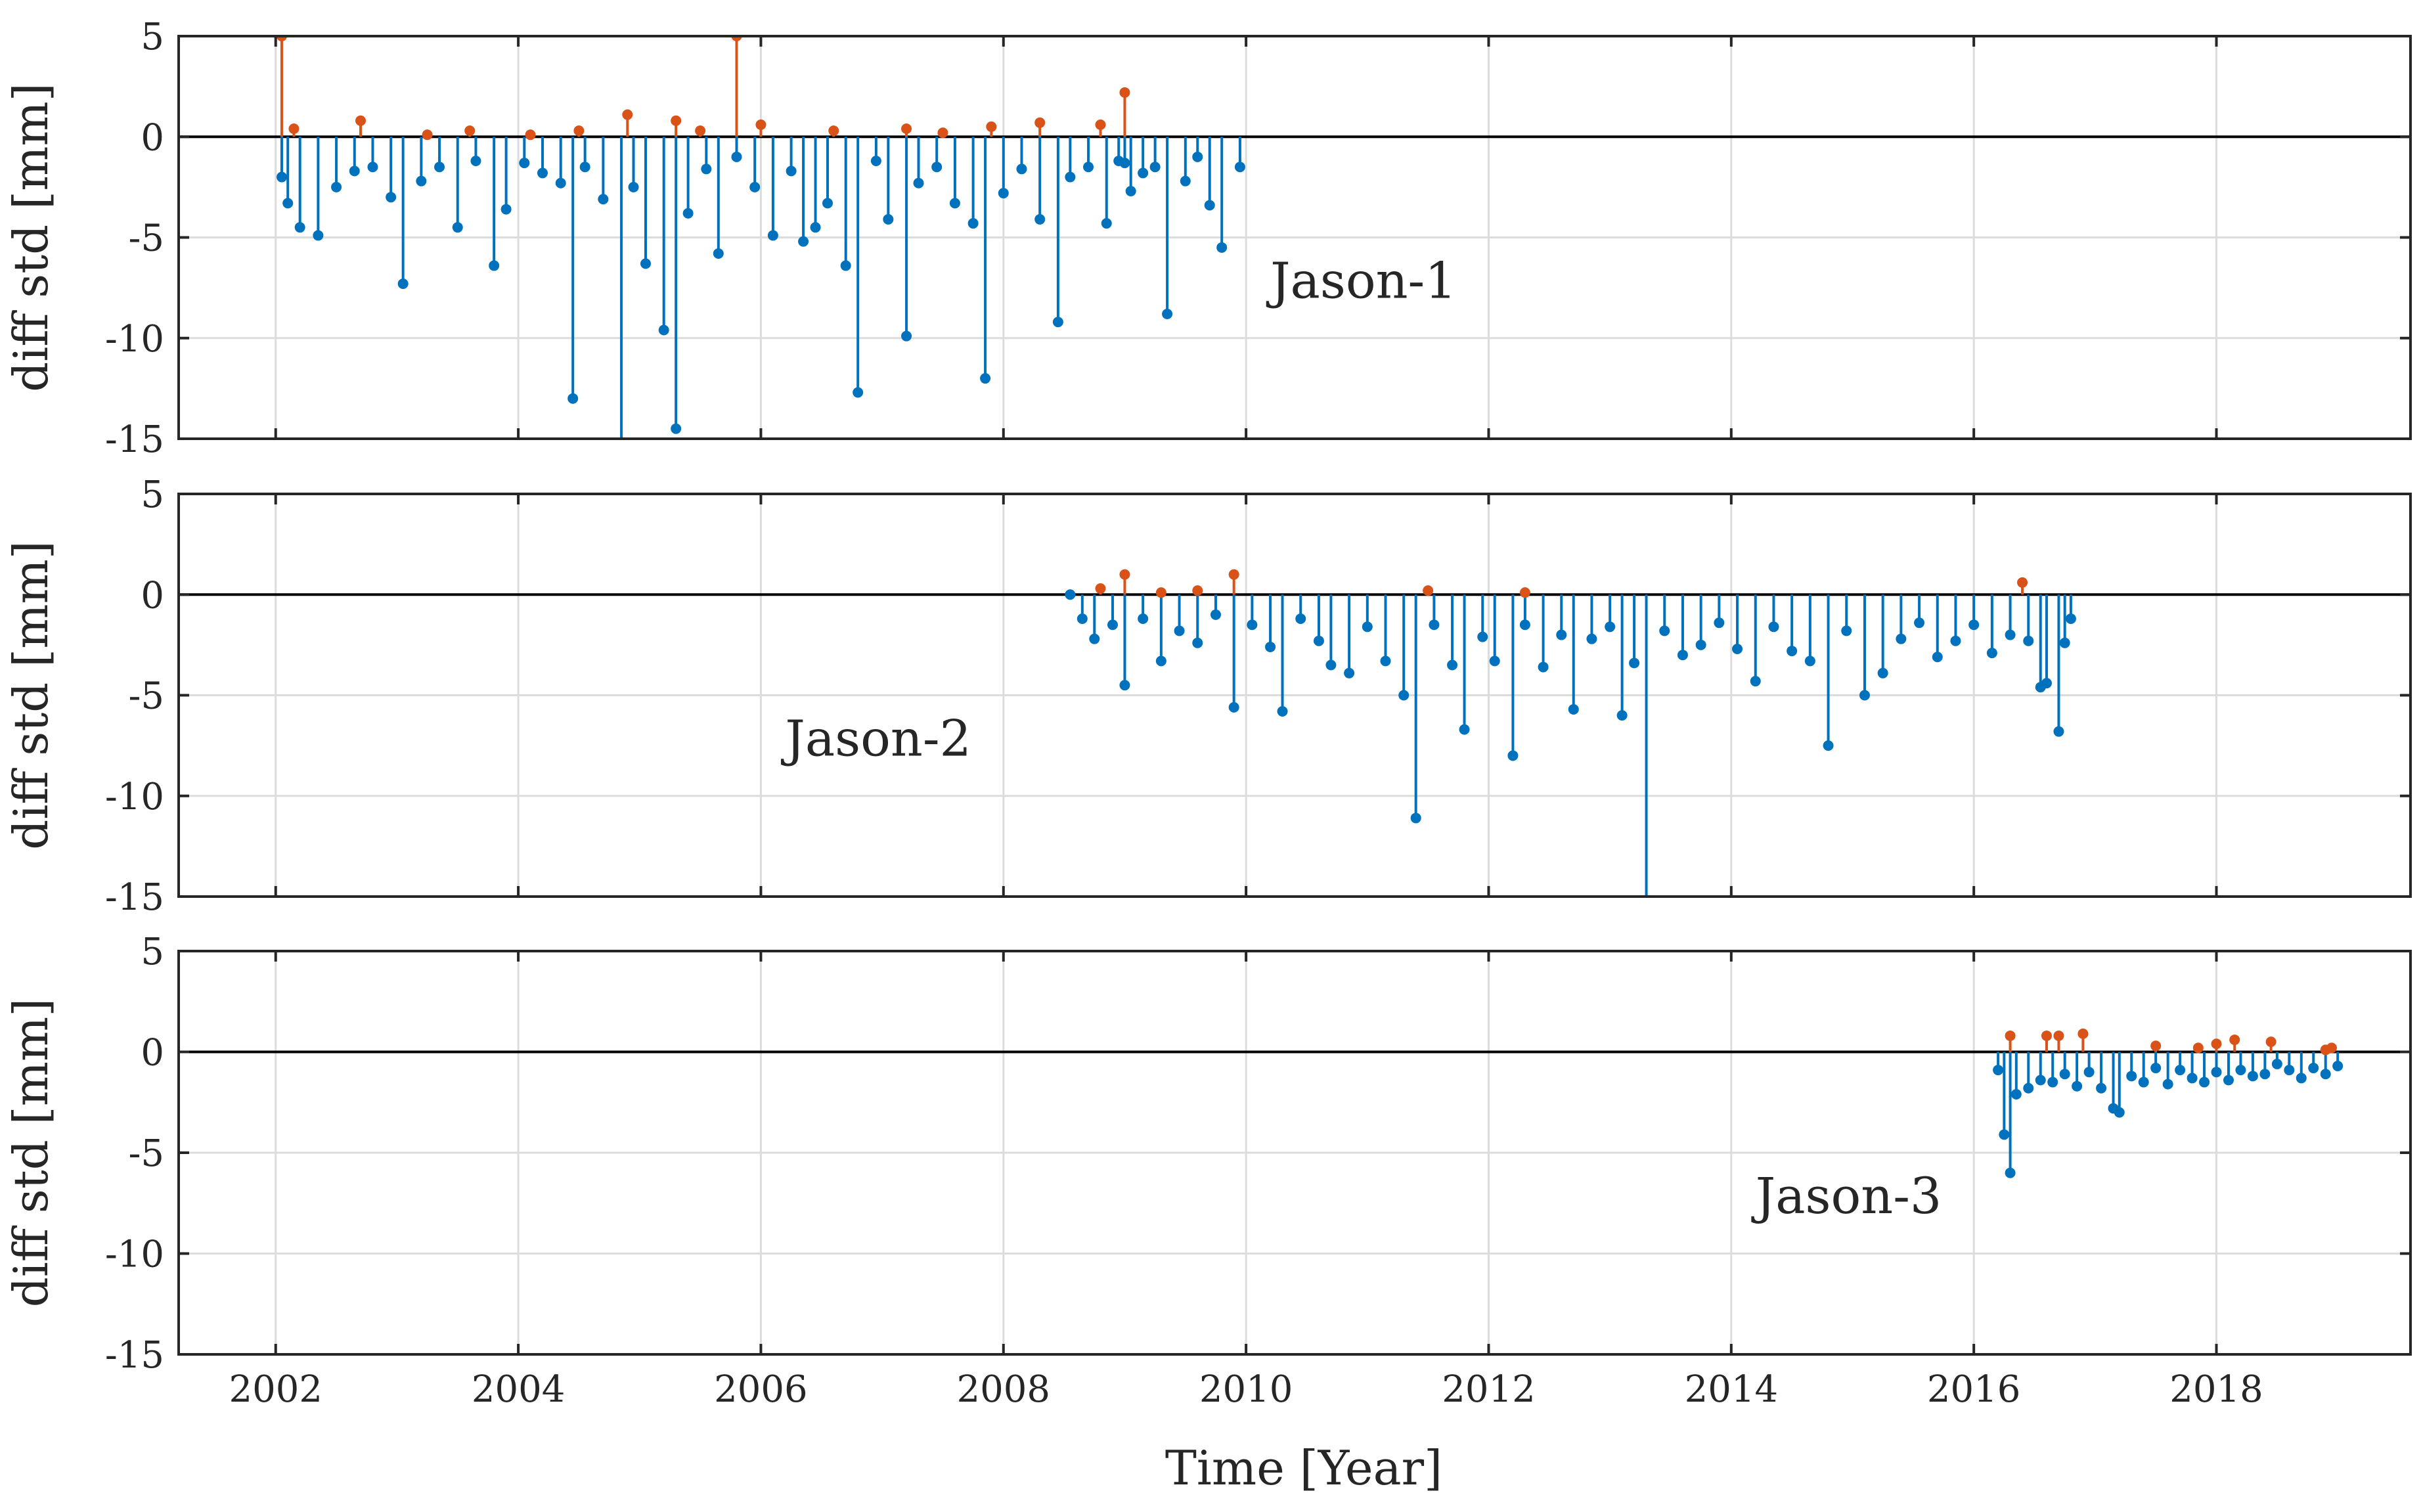 The width and height of the screenshot is (2421, 1512). What do you see at coordinates (275, 1389) in the screenshot?
I see `x-tick-label: 2002` at bounding box center [275, 1389].